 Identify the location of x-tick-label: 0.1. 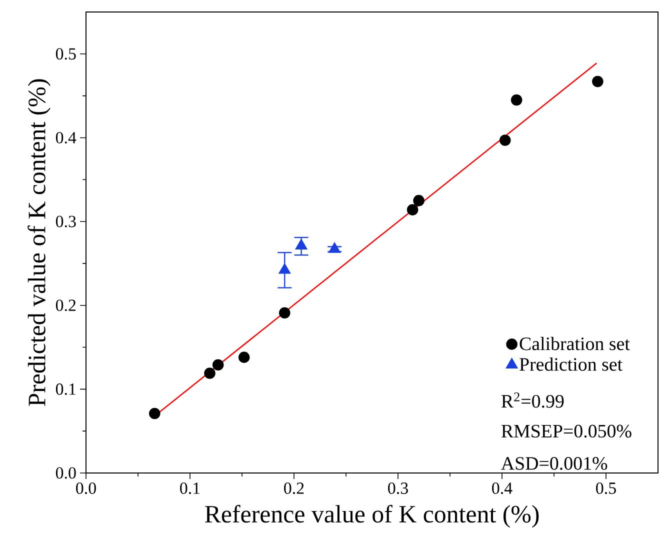
(190, 488).